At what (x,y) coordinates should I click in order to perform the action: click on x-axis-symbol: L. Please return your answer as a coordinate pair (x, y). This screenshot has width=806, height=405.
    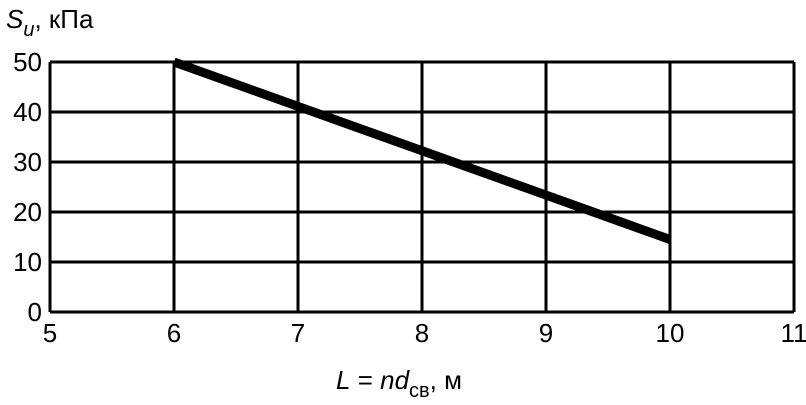
    Looking at the image, I should click on (343, 380).